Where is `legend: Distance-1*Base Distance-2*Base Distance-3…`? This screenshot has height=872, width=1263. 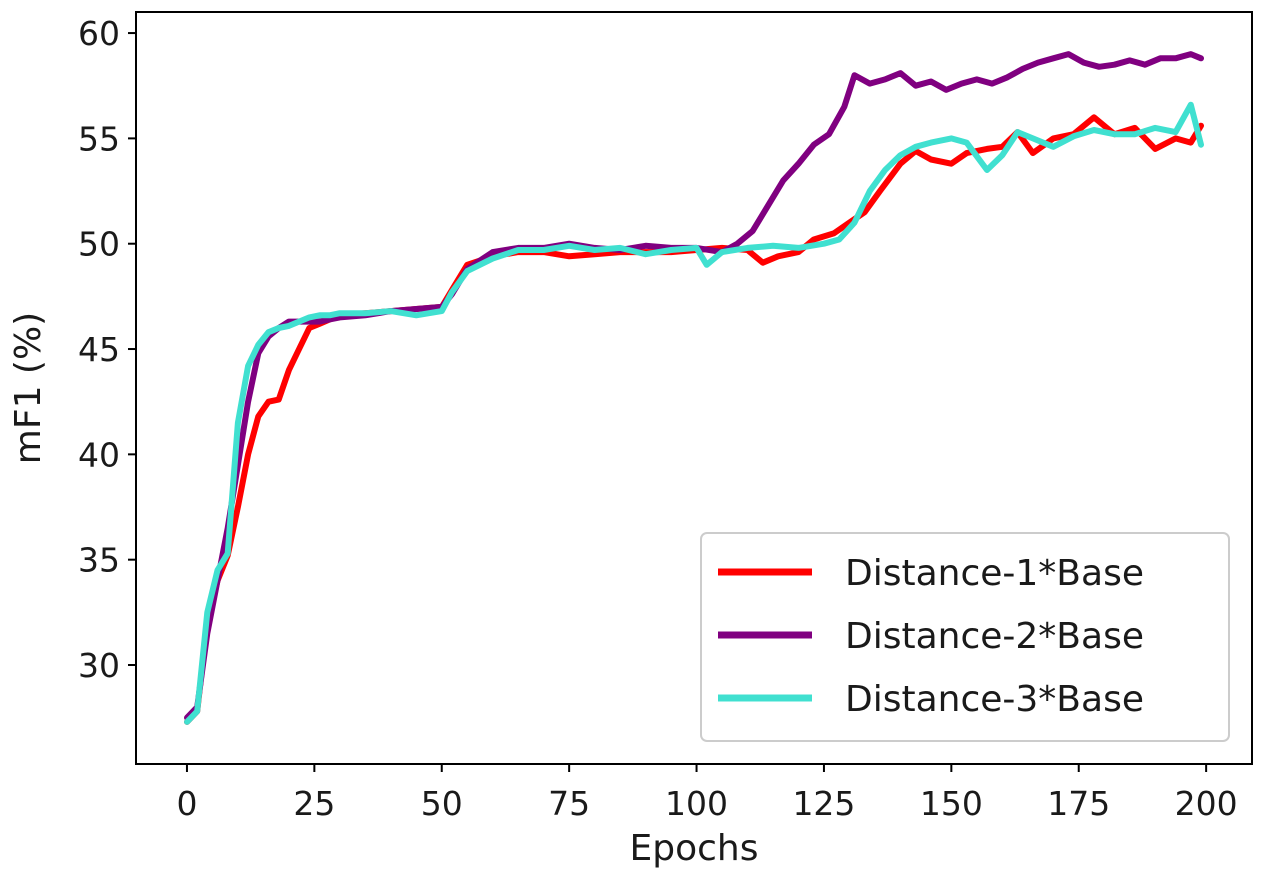 legend: Distance-1*Base Distance-2*Base Distance-3… is located at coordinates (965, 637).